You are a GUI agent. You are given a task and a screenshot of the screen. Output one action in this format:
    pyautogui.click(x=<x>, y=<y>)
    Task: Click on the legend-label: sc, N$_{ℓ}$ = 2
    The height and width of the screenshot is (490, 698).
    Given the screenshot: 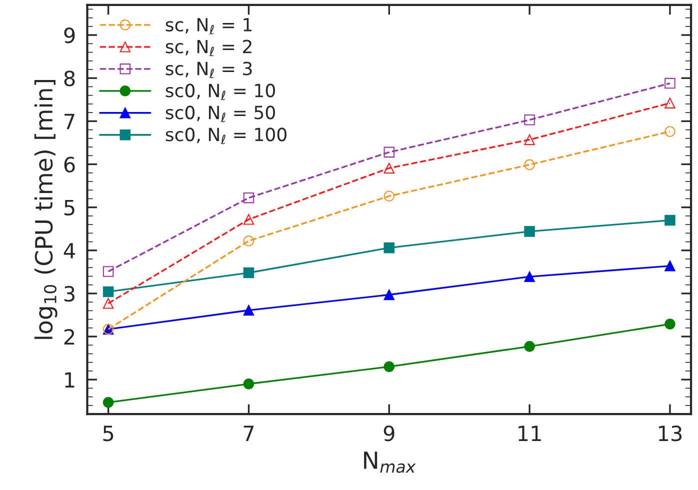 What is the action you would take?
    pyautogui.click(x=209, y=48)
    